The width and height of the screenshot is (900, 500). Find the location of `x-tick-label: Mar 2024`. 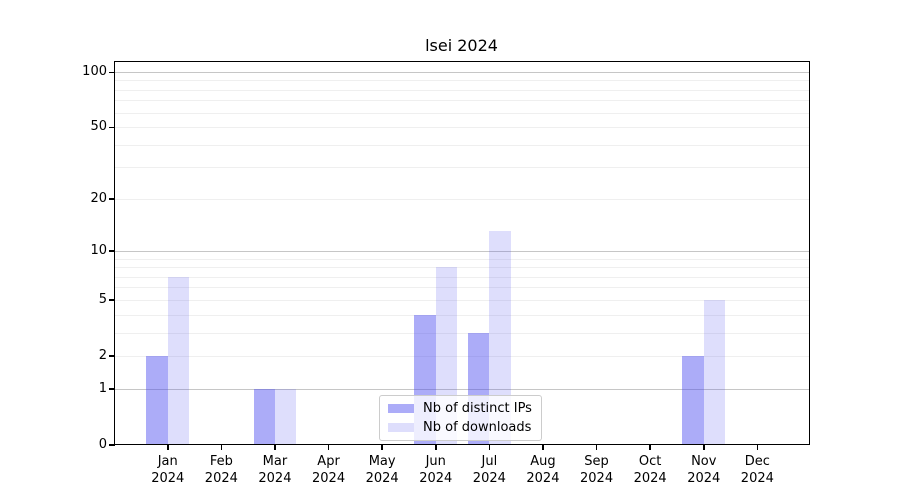

x-tick-label: Mar 2024 is located at coordinates (275, 470).